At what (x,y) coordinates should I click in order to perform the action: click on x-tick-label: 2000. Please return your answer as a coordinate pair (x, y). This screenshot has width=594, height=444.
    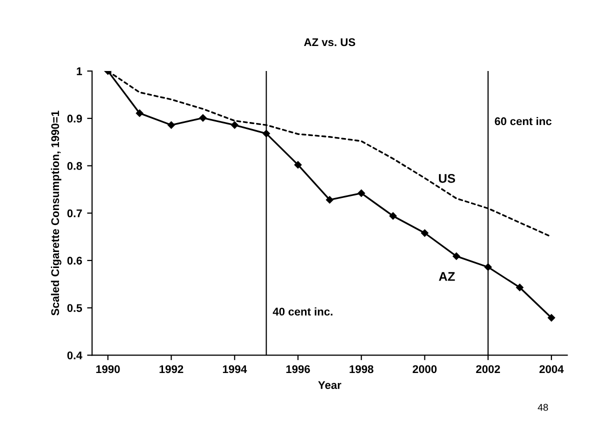
    Looking at the image, I should click on (424, 369).